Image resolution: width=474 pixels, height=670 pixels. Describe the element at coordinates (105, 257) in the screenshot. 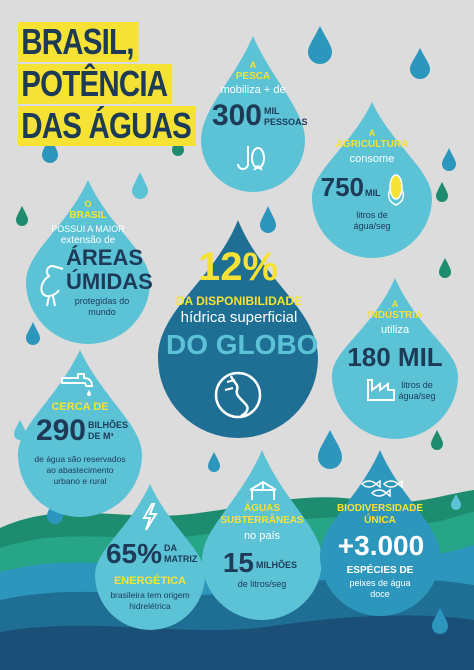

I see `areas-line-3: ÁREAS` at that location.